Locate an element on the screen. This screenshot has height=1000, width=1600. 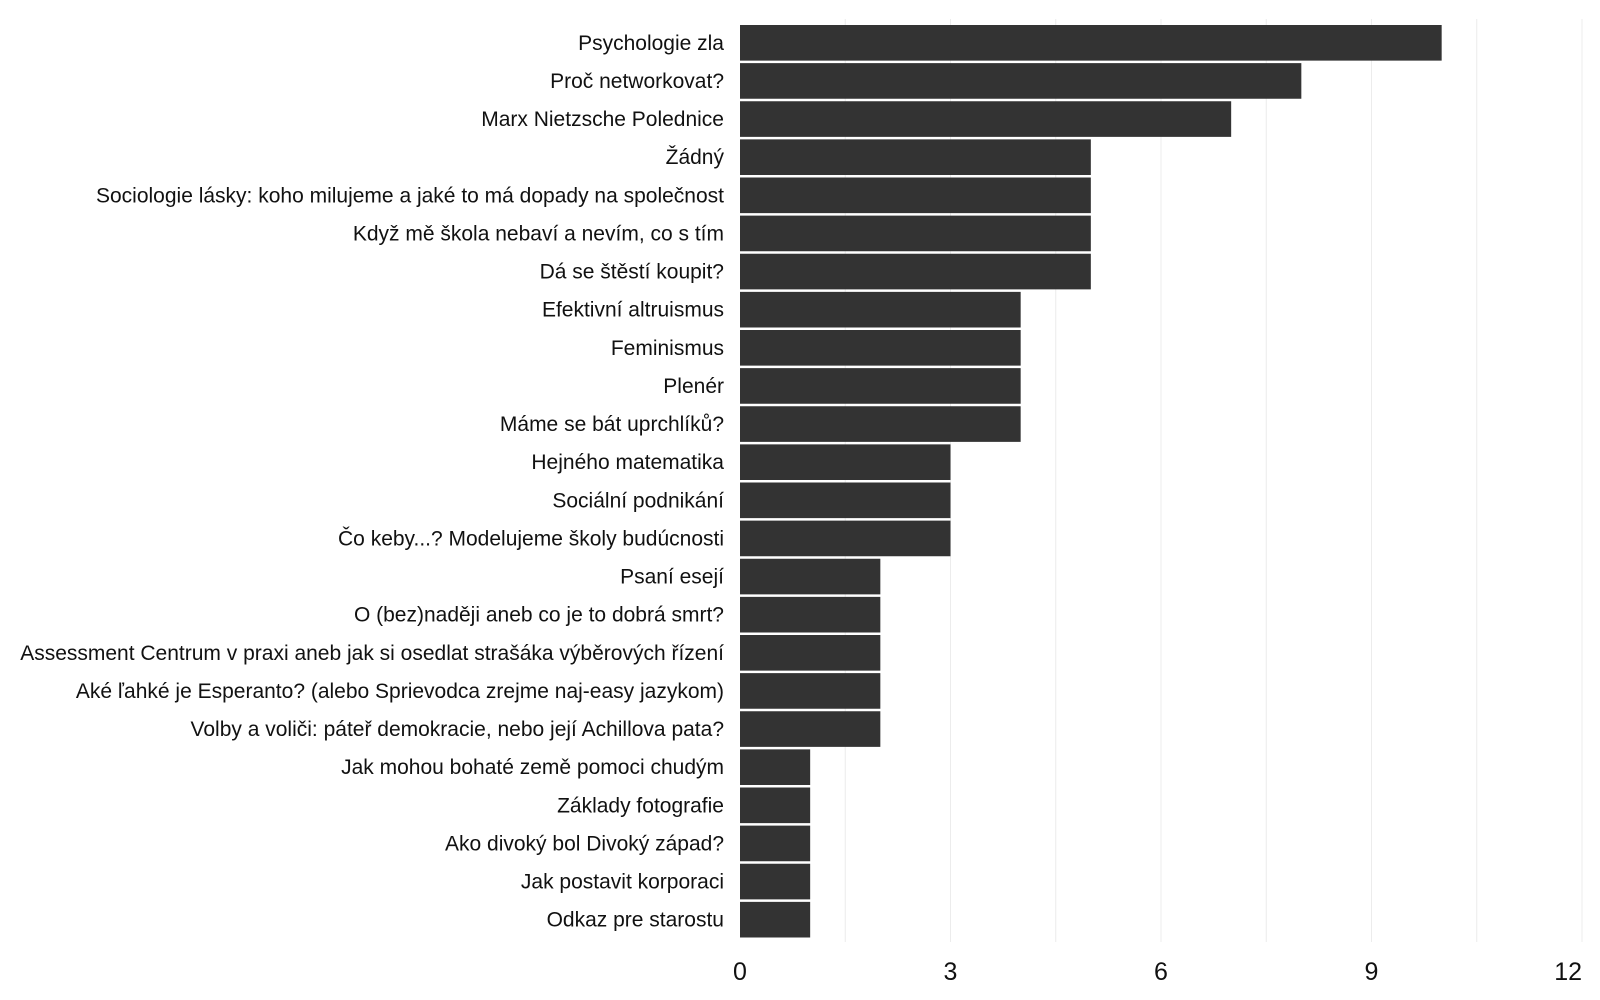
category-label: Odkaz pre starostu is located at coordinates (635, 920).